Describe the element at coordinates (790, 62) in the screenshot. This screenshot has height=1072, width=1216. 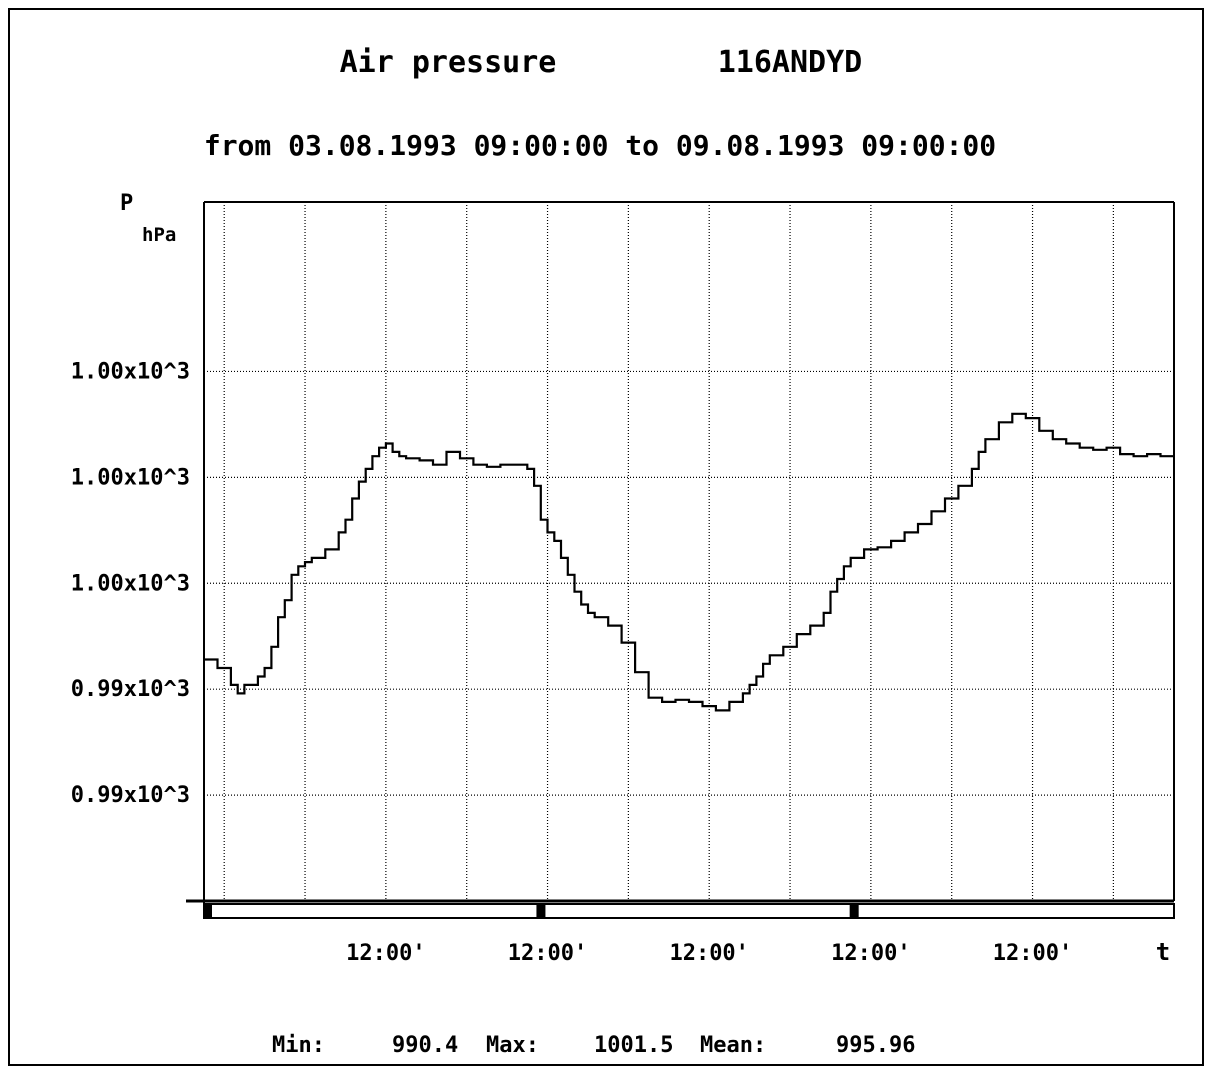
I see `station-id: 116ANDYD` at that location.